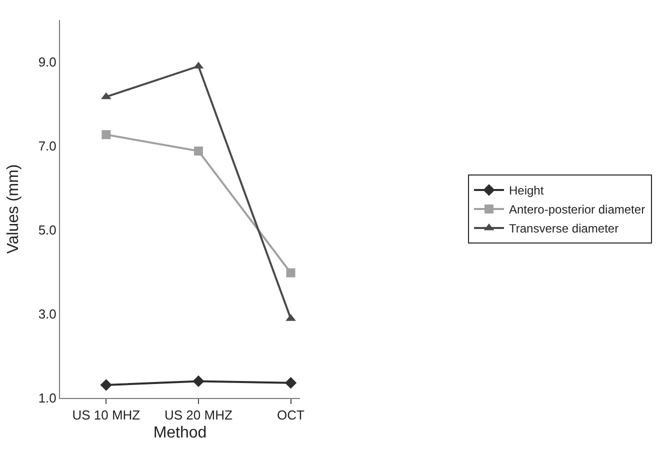  Describe the element at coordinates (47, 398) in the screenshot. I see `y-tick-label: 1.0` at that location.